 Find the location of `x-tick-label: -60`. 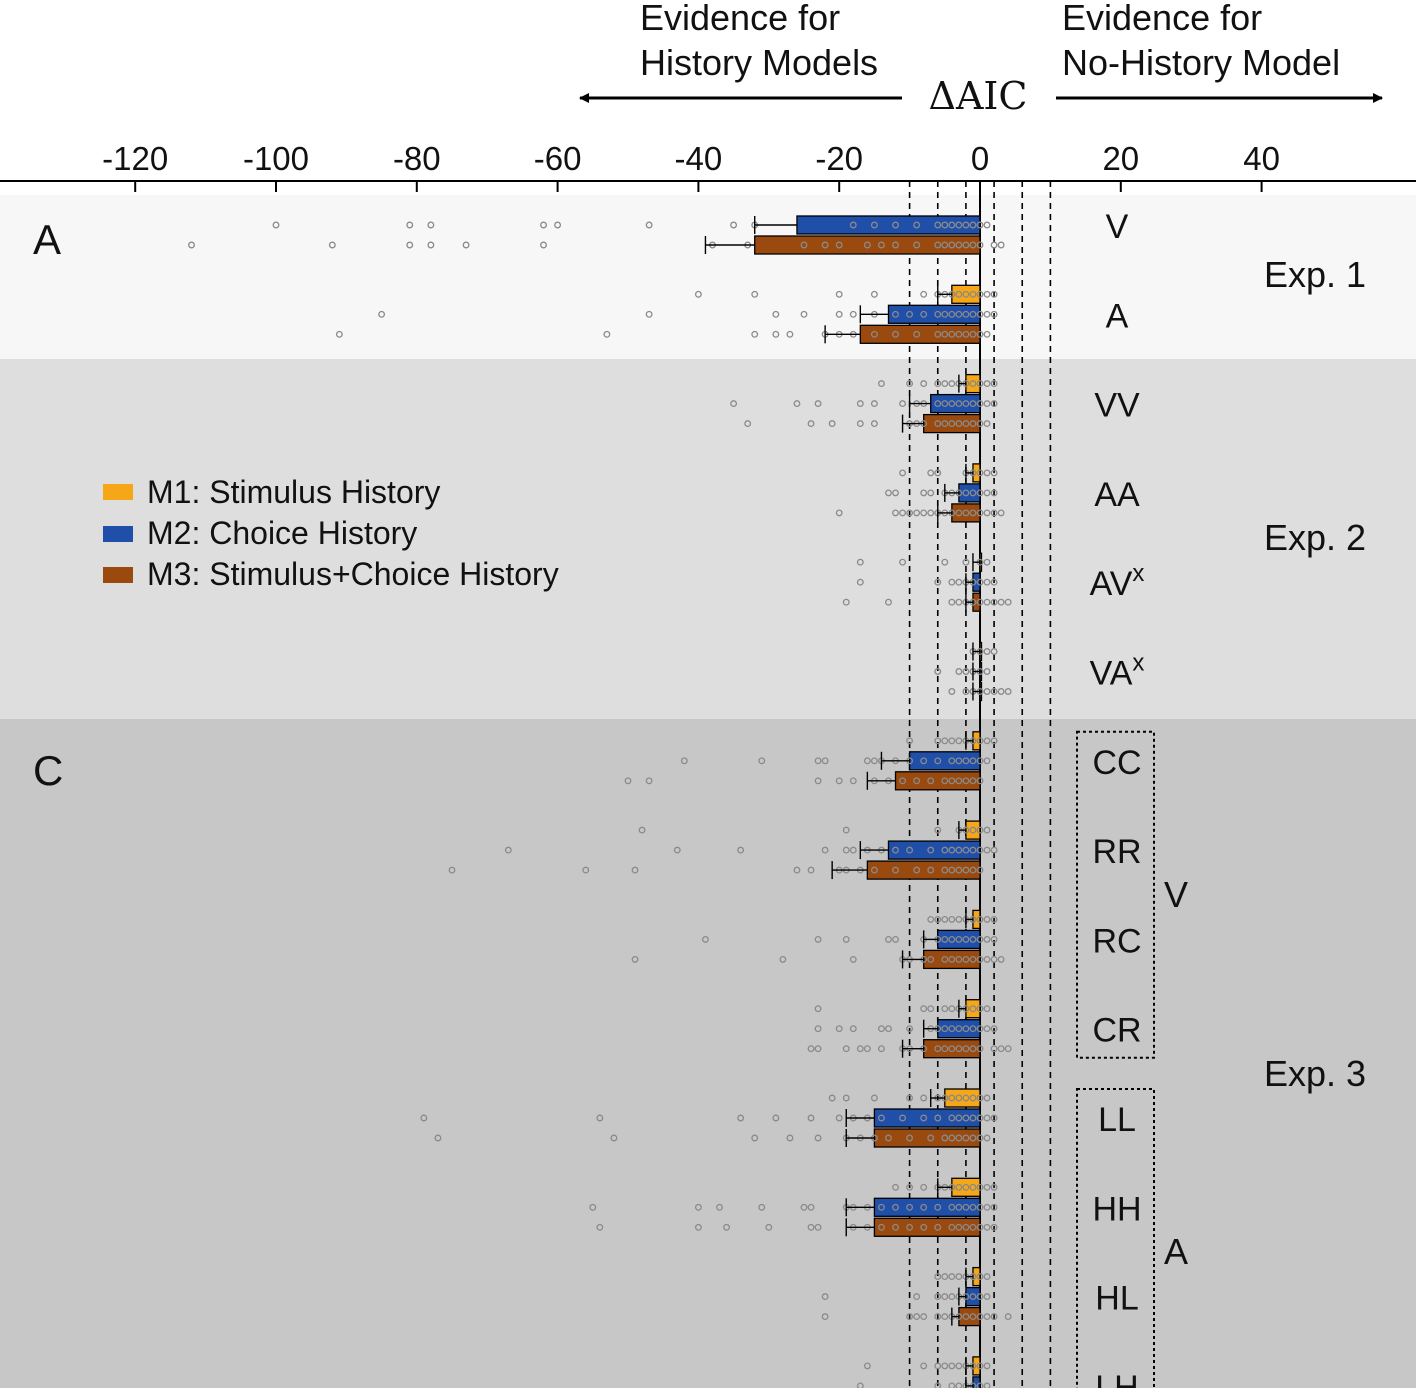

x-tick-label: -60 is located at coordinates (558, 158).